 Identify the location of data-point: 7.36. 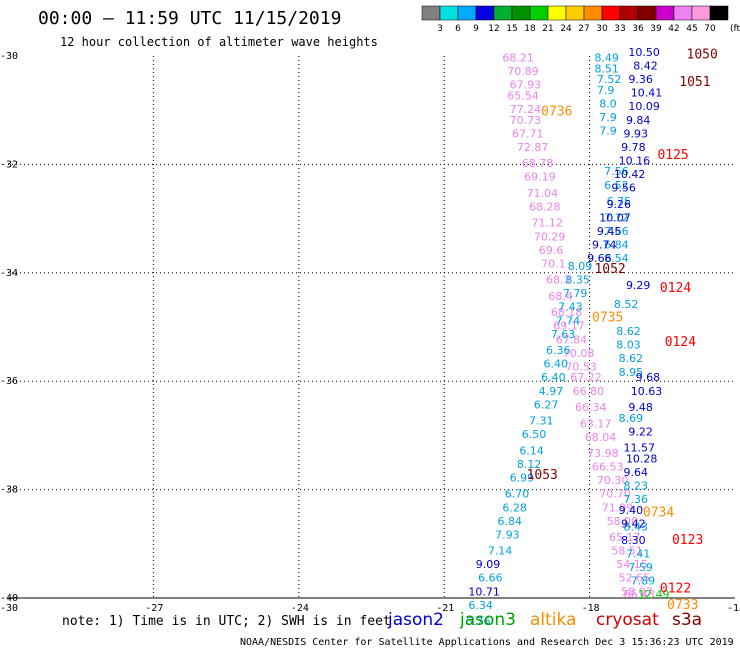
(636, 499).